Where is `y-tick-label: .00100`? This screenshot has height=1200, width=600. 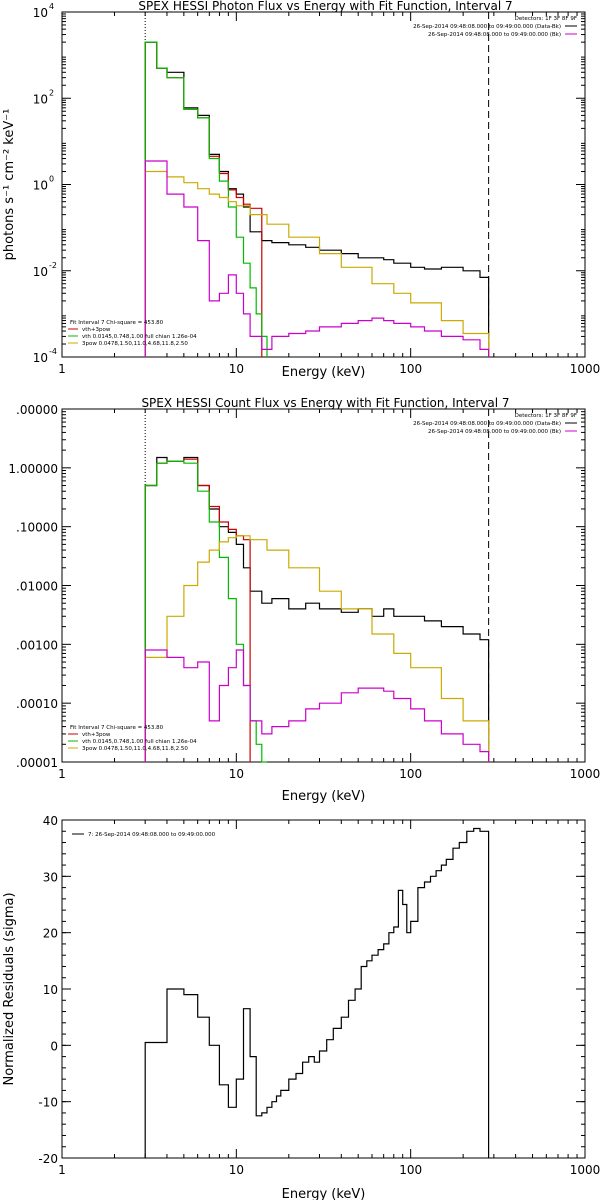
y-tick-label: .00100 is located at coordinates (37, 645).